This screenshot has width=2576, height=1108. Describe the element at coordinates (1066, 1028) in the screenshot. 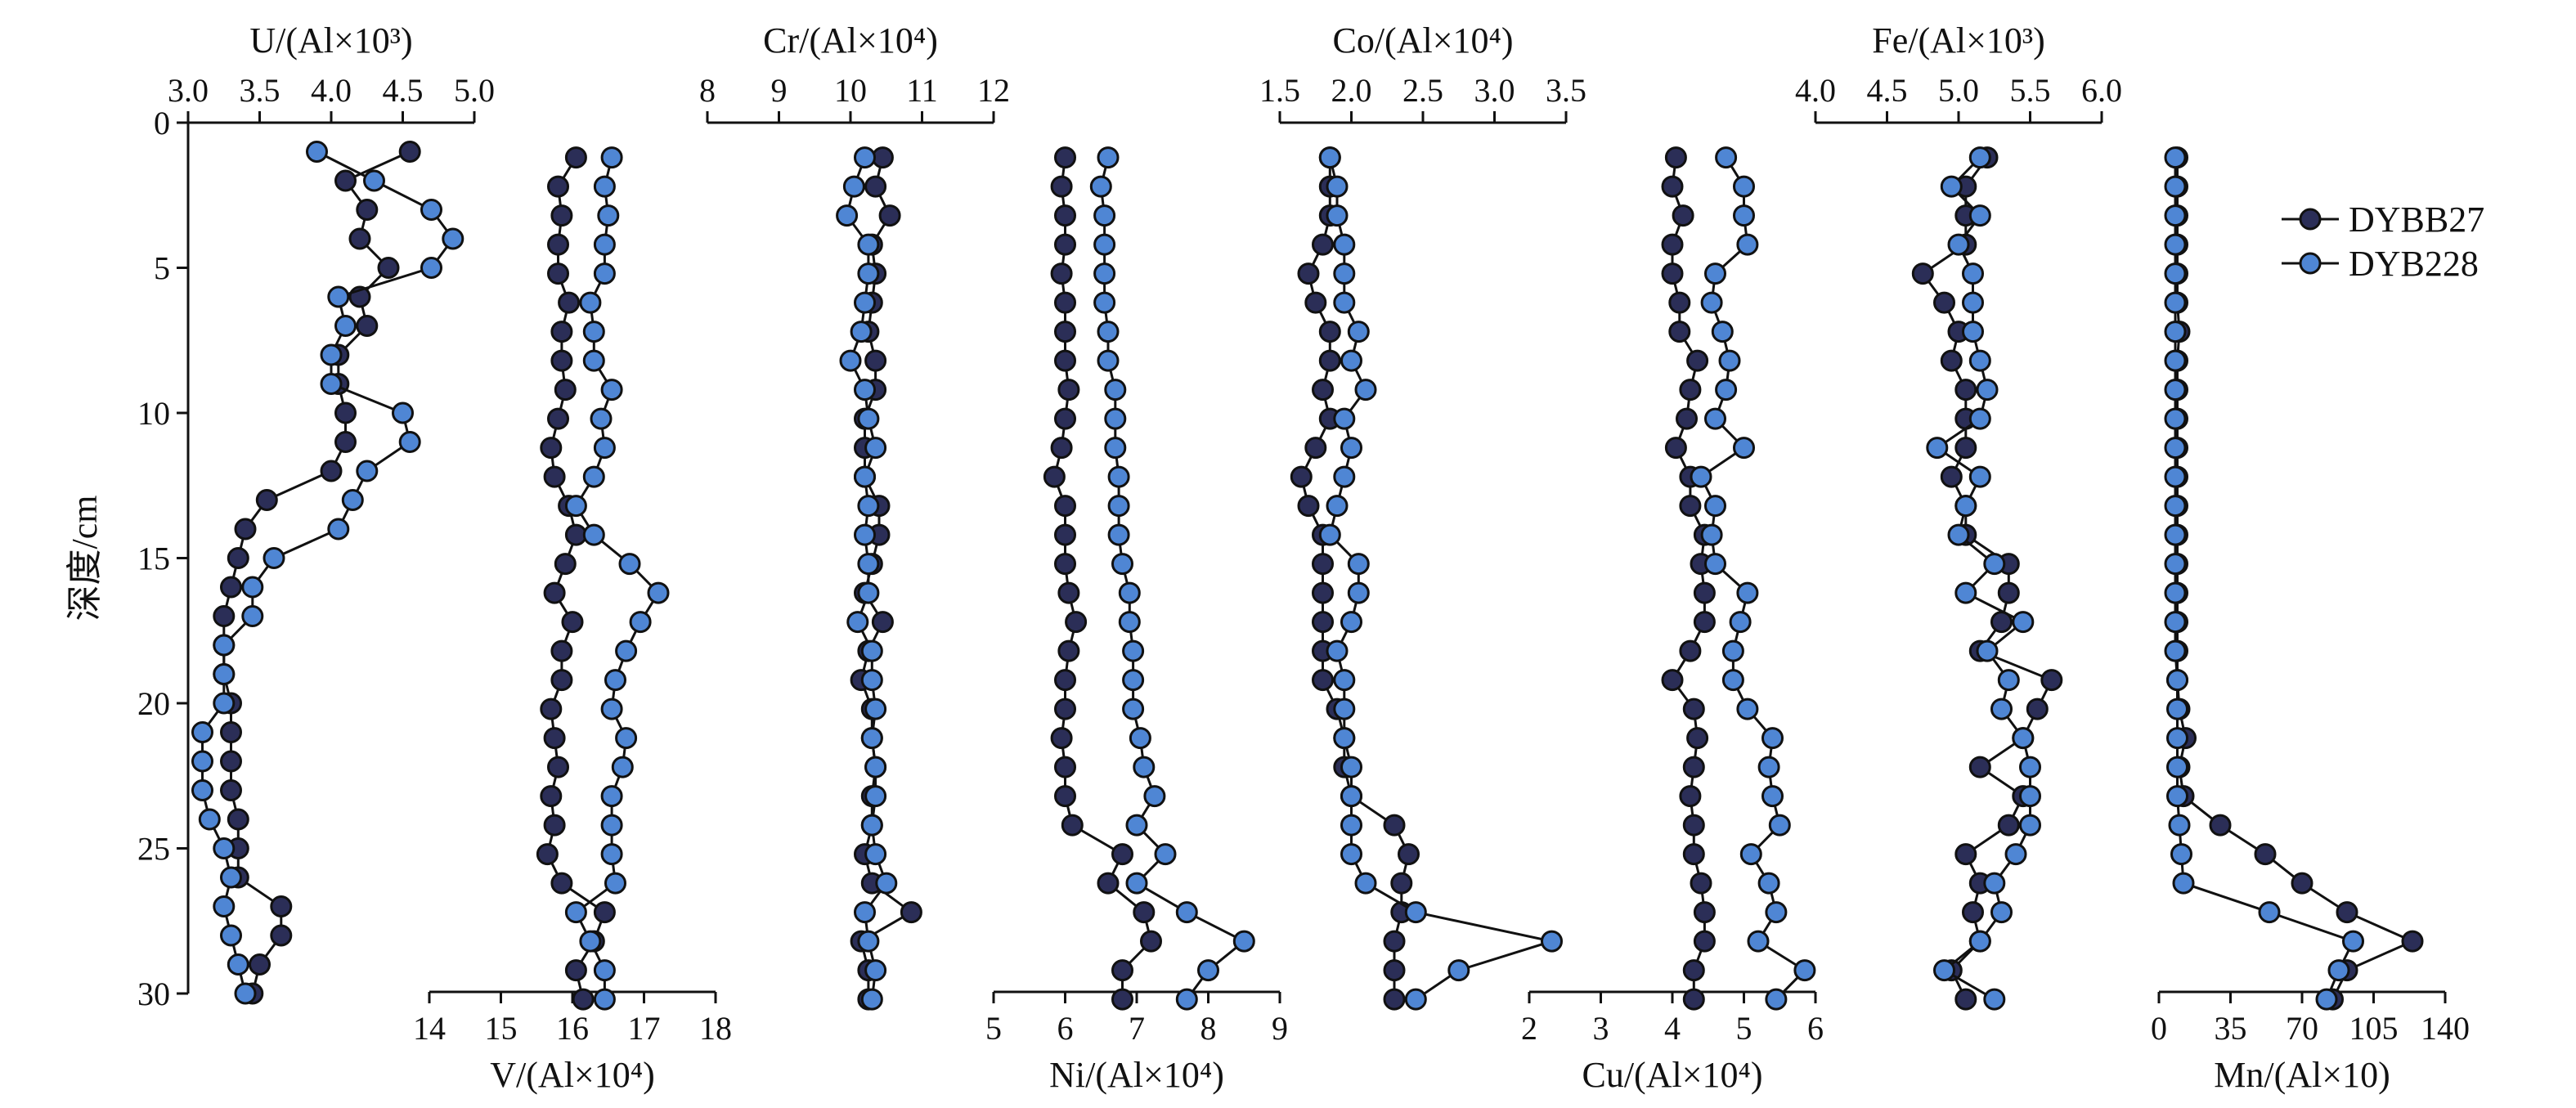

I see `panel-tick-label: 6` at that location.